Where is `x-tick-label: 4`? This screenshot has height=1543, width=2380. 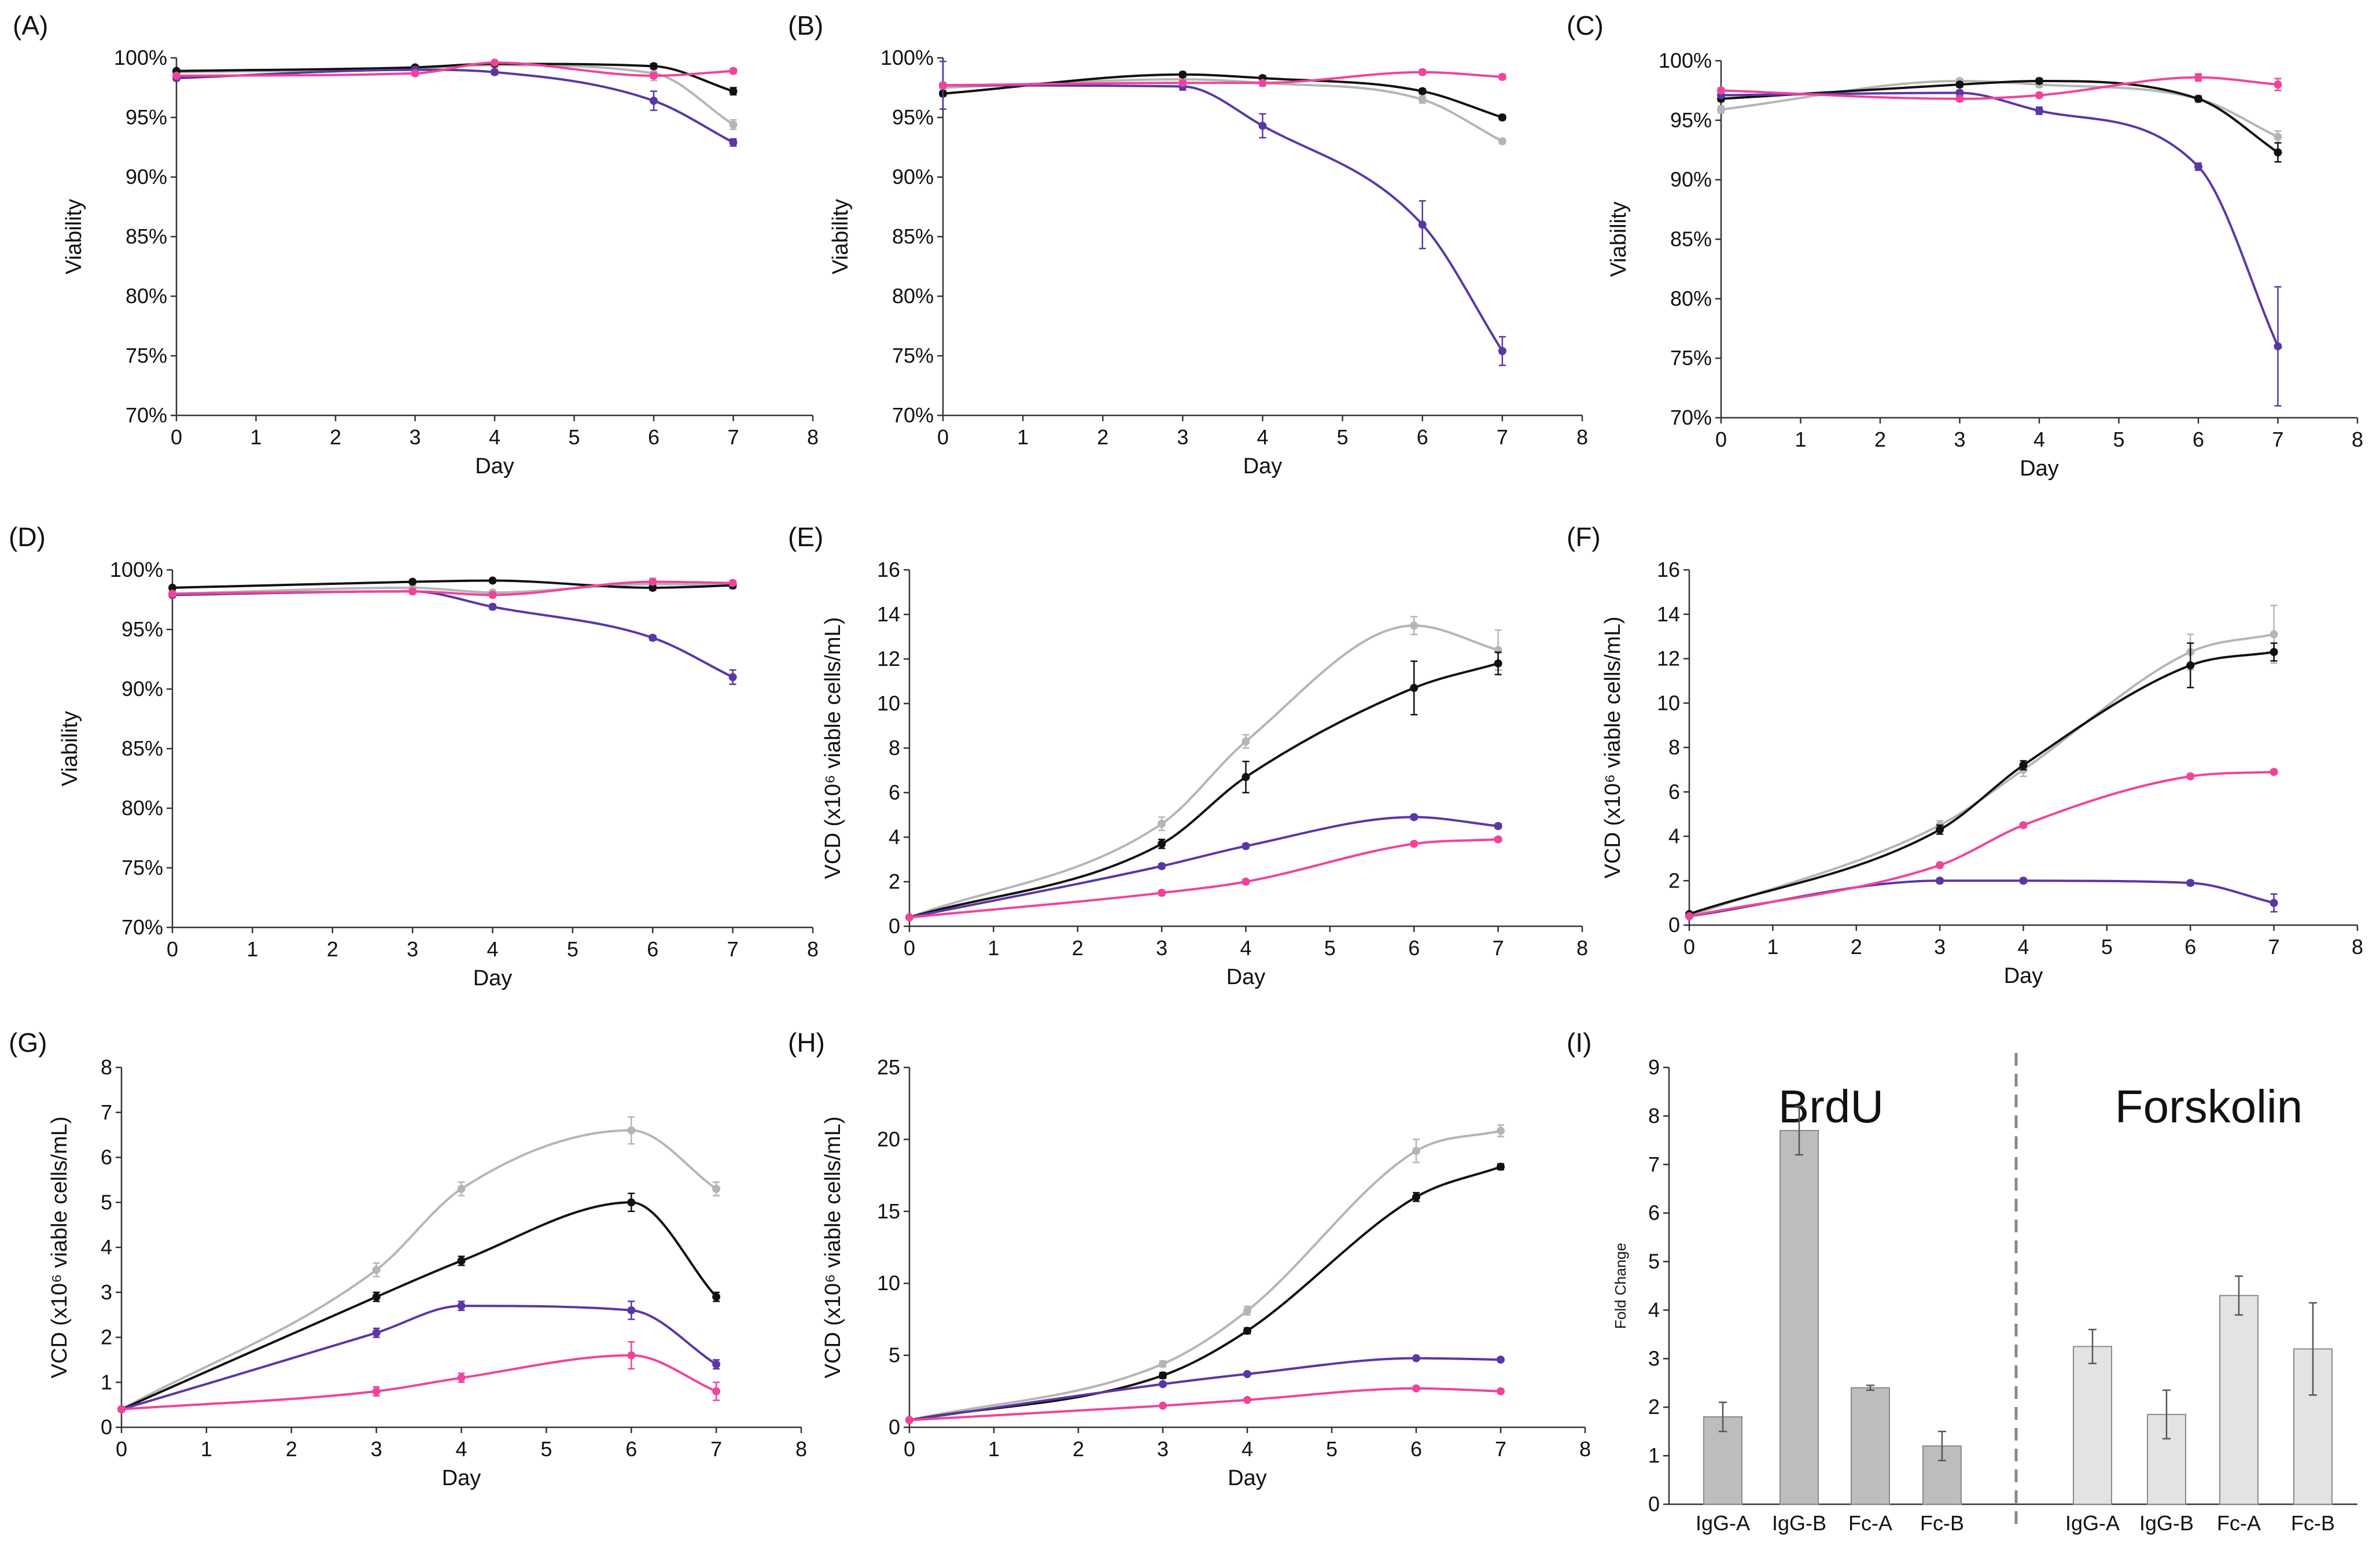 x-tick-label: 4 is located at coordinates (1245, 948).